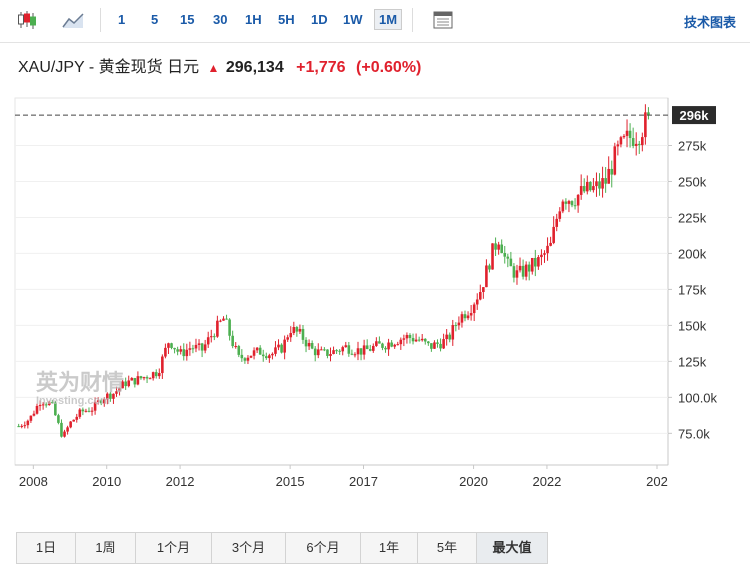 The height and width of the screenshot is (567, 750). What do you see at coordinates (353, 19) in the screenshot?
I see `interval-1w: 1W` at bounding box center [353, 19].